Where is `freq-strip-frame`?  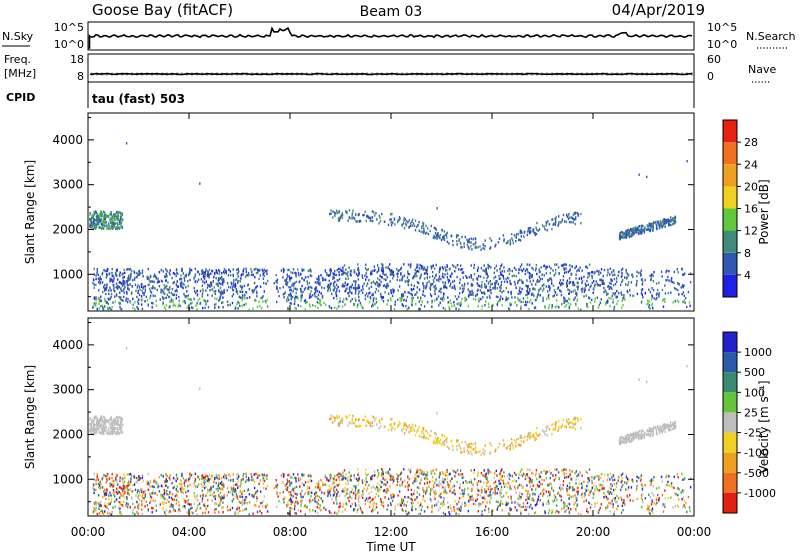 freq-strip-frame is located at coordinates (391, 68).